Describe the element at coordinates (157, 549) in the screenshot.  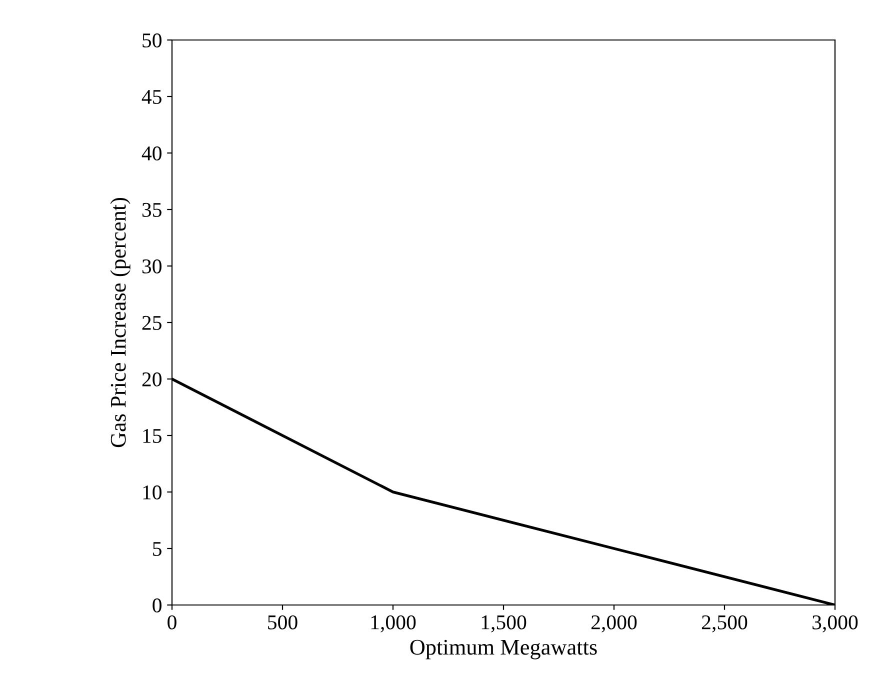
I see `y-tick-label: 5` at that location.